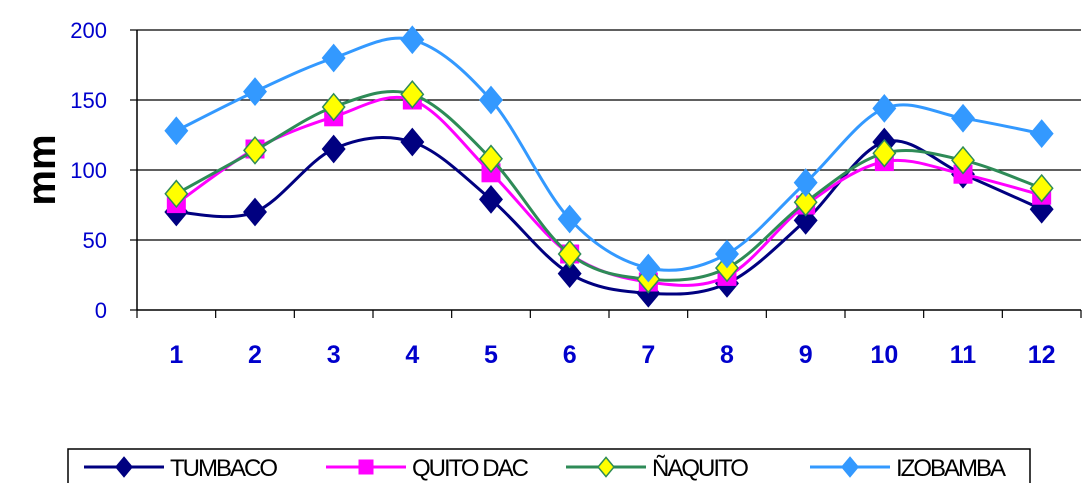 The height and width of the screenshot is (483, 1091). What do you see at coordinates (101, 310) in the screenshot?
I see `y-tick-label: 0` at bounding box center [101, 310].